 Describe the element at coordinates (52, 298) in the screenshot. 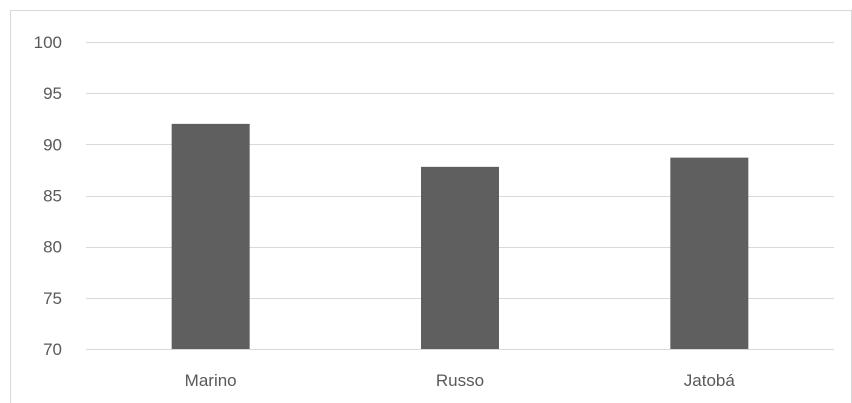

I see `y-tick-label: 75` at that location.